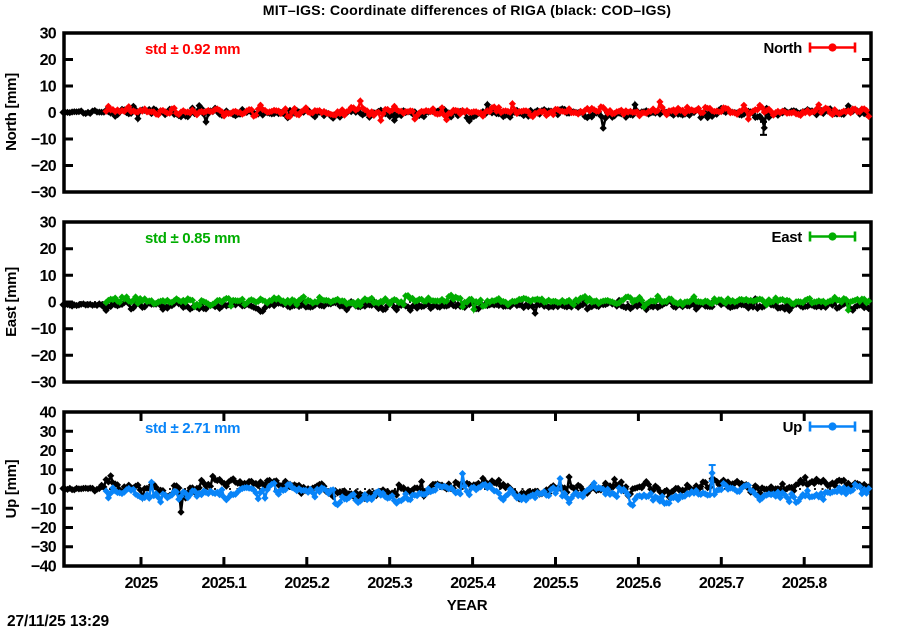 The width and height of the screenshot is (900, 630). Describe the element at coordinates (192, 238) in the screenshot. I see `svg-text: std ± 0.85 mm` at that location.